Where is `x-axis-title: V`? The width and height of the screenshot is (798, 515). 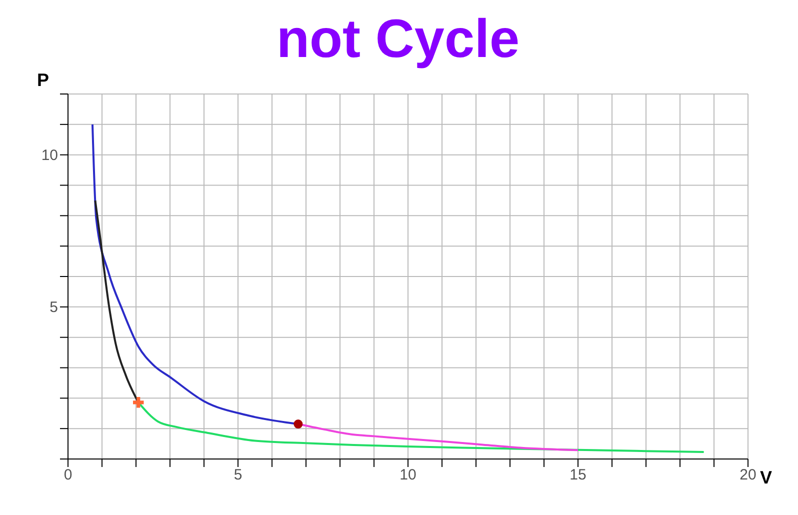 x-axis-title: V is located at coordinates (766, 477).